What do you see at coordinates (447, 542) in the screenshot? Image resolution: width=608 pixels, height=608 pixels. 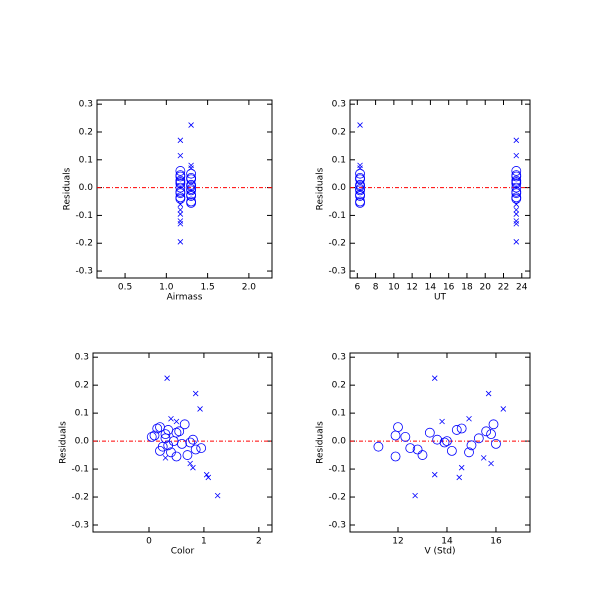 I see `x-tick-label: 14` at bounding box center [447, 542].